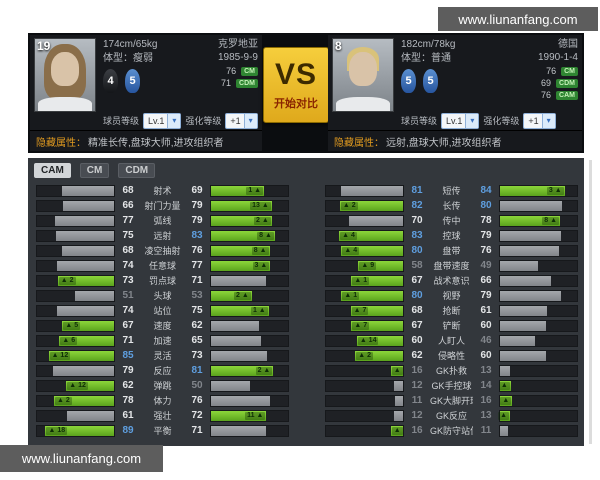  I want to click on delta-badge: ▲ 5, so click(72, 325).